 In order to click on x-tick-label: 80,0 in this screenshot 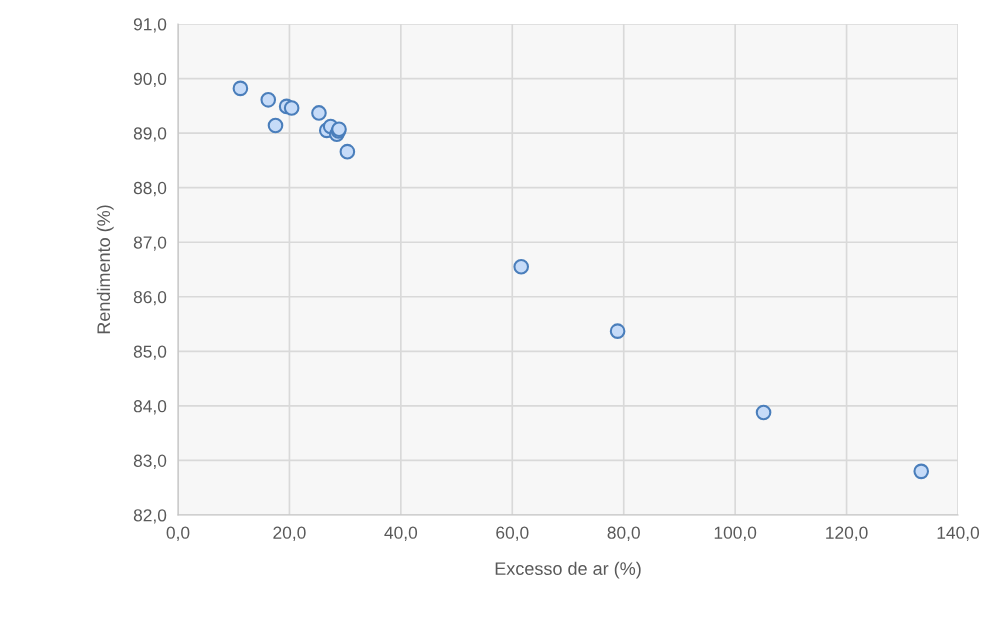, I will do `click(623, 533)`.